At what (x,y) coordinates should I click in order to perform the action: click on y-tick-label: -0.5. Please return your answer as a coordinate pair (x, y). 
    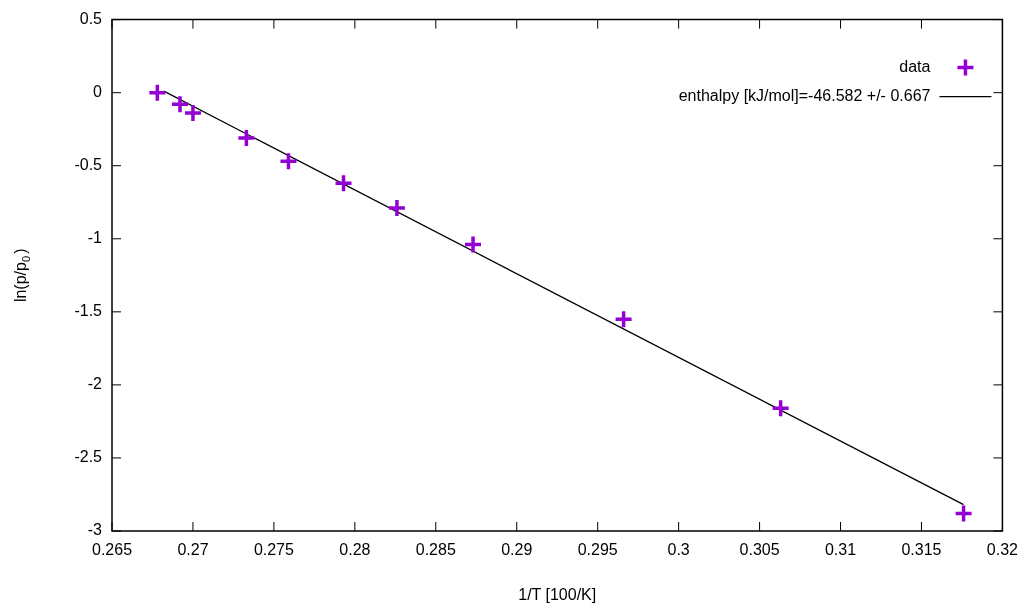
    Looking at the image, I should click on (88, 165).